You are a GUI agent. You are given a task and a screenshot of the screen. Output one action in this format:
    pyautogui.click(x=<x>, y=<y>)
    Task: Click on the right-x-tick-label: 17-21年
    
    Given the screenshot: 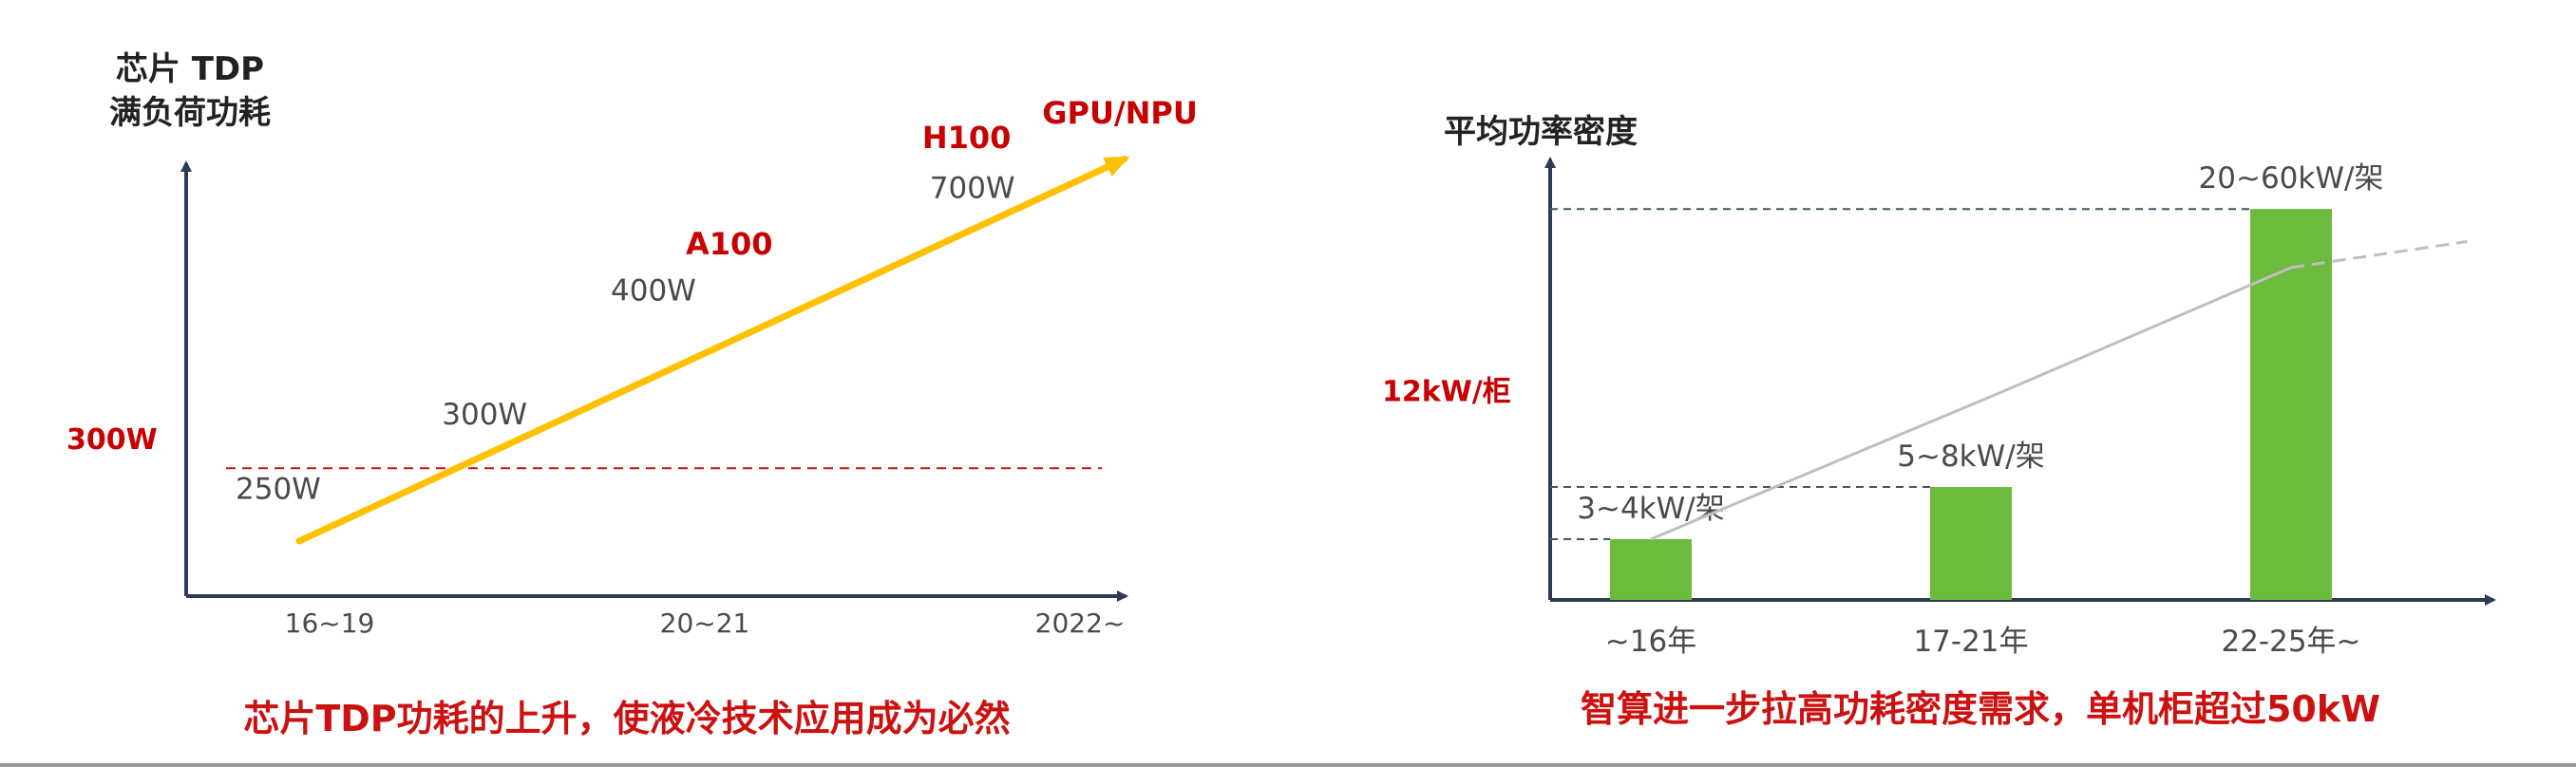 What is the action you would take?
    pyautogui.click(x=1971, y=642)
    